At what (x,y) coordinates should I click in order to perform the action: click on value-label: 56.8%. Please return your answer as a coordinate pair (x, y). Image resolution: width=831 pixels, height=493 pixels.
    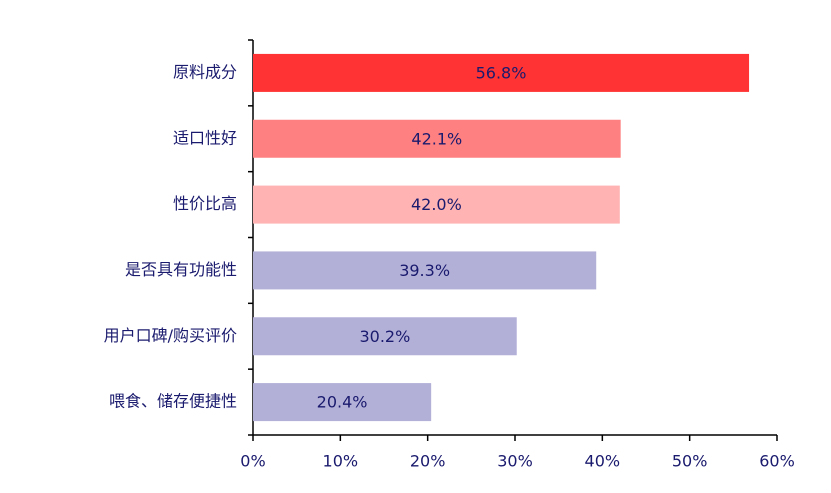
    Looking at the image, I should click on (501, 72).